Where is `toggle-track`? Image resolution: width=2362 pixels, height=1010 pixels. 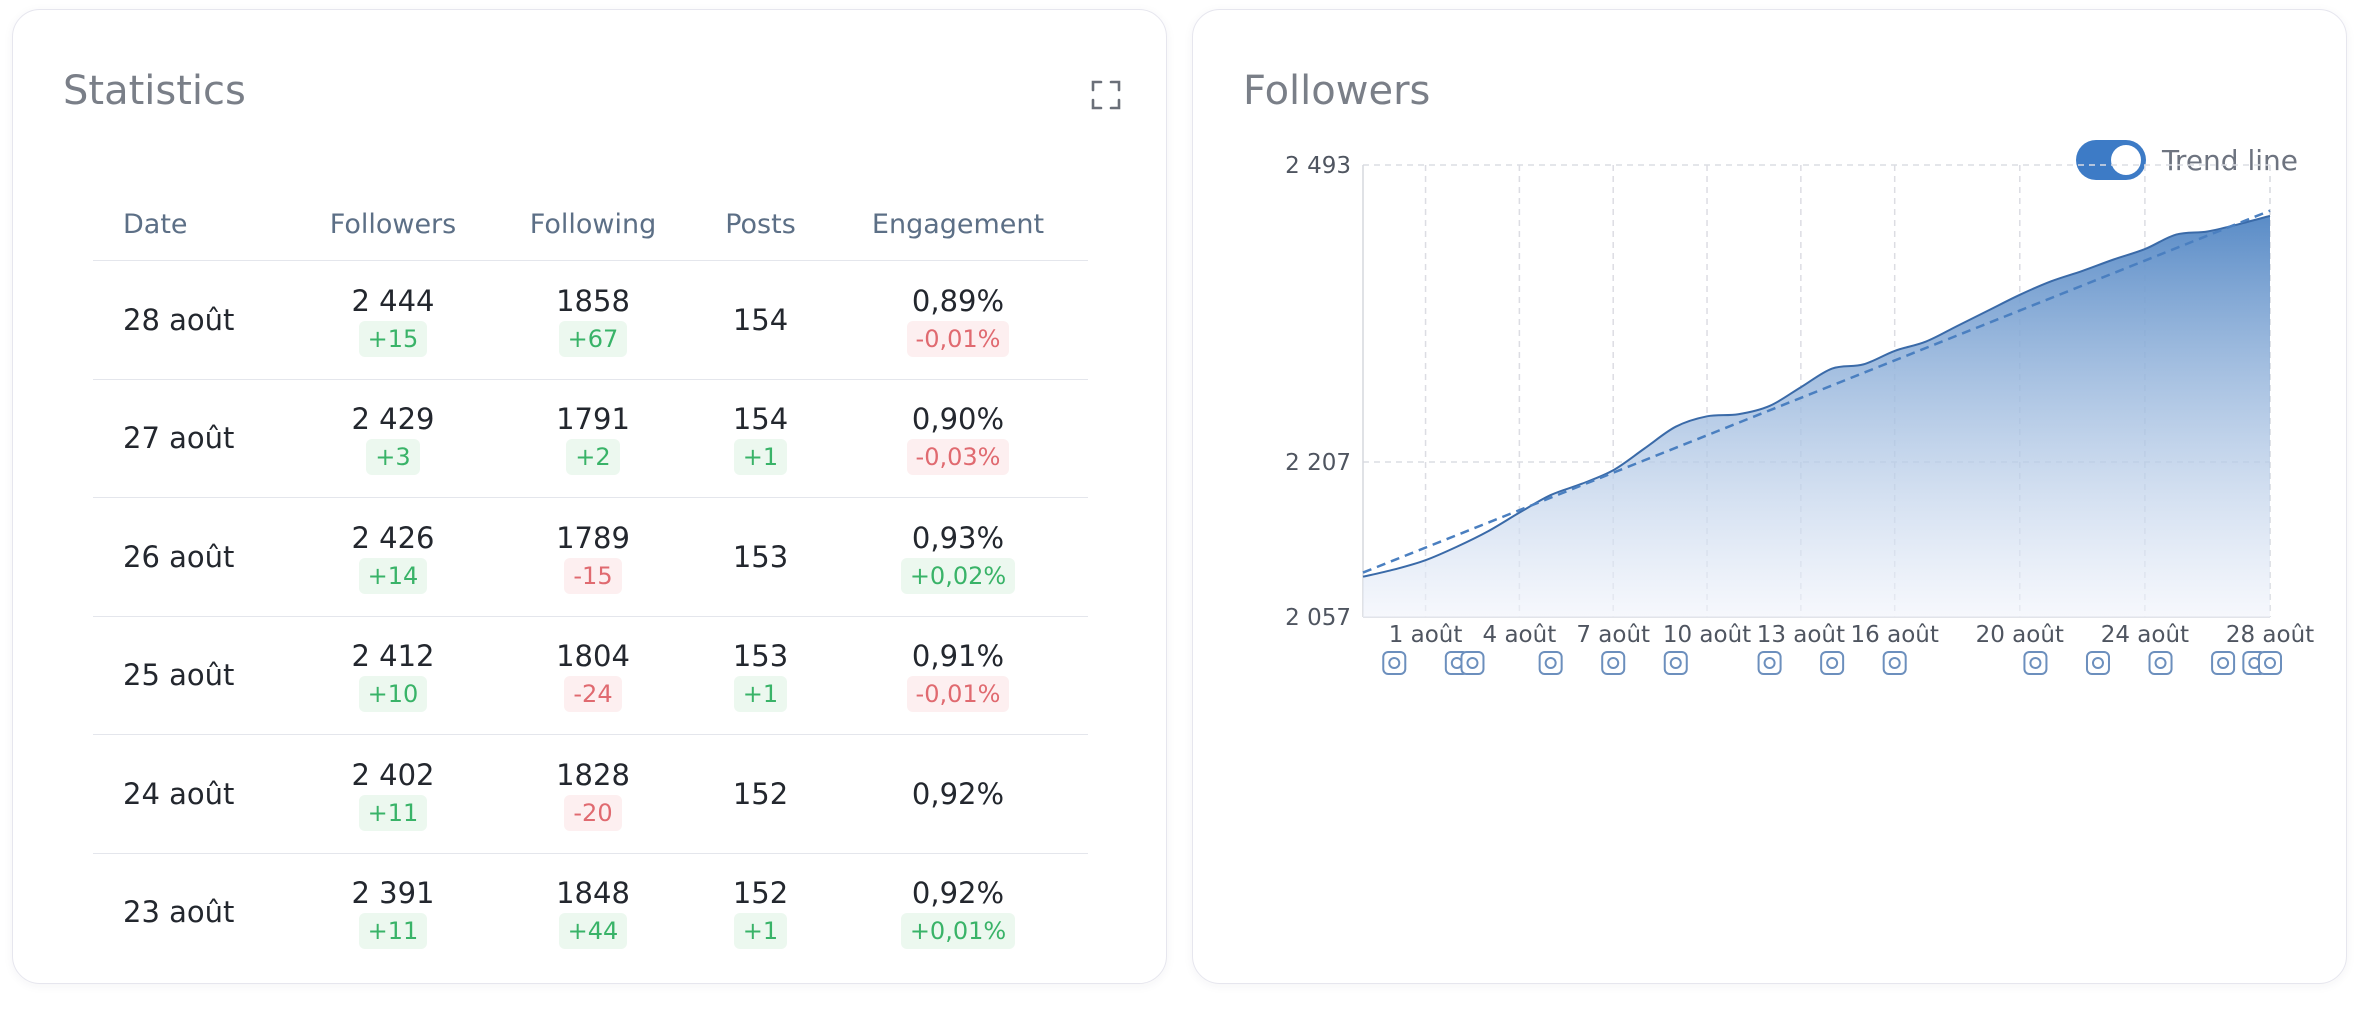 toggle-track is located at coordinates (2110, 160).